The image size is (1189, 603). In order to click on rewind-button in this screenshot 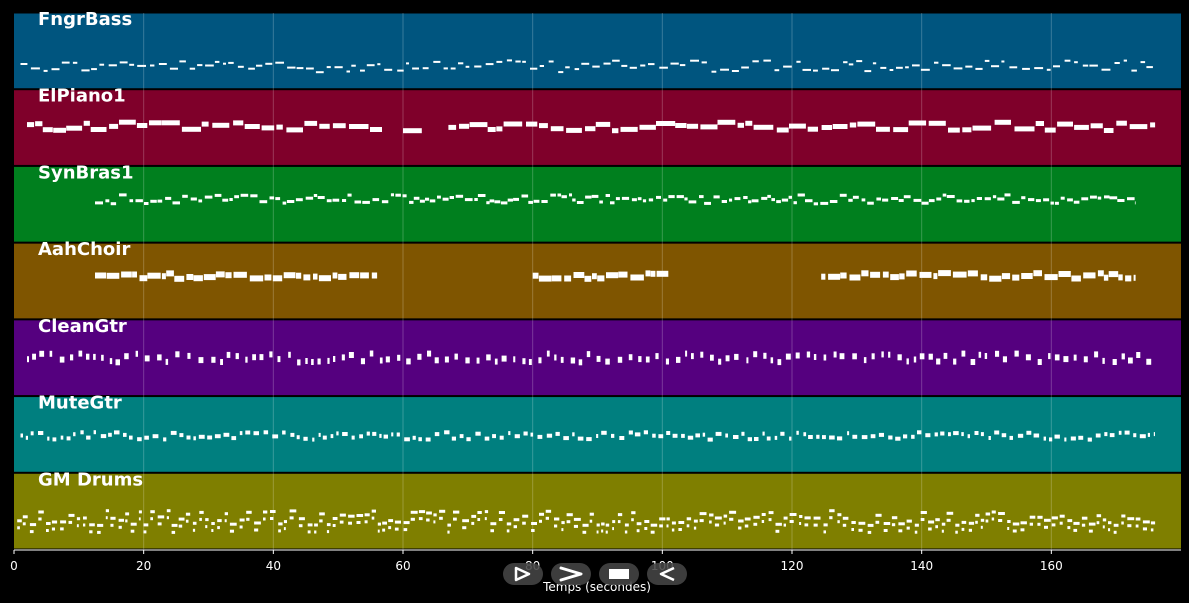, I will do `click(667, 574)`.